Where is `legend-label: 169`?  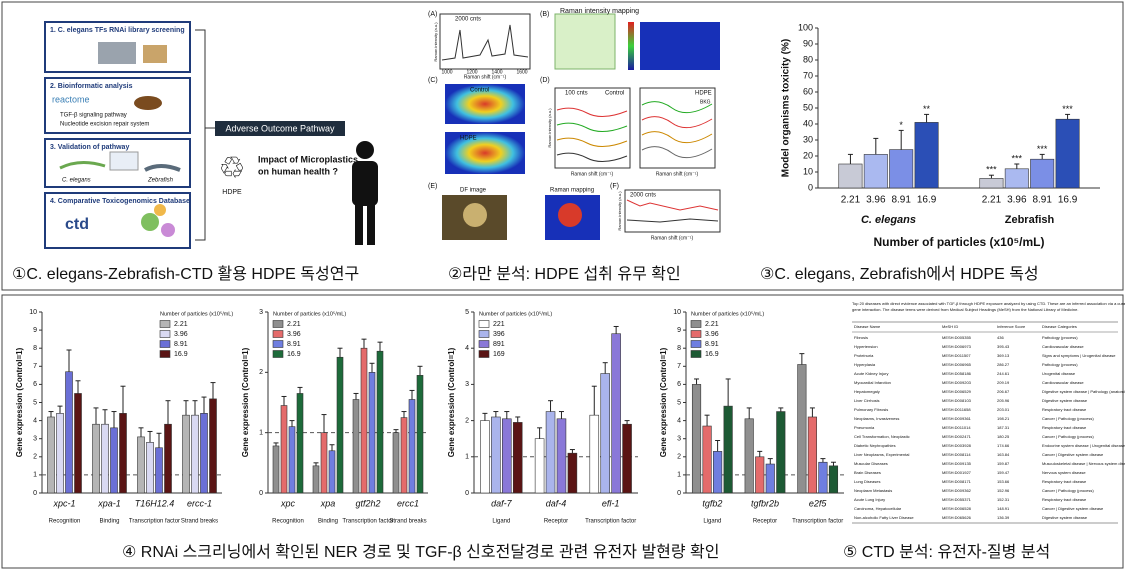
legend-label: 169 is located at coordinates (499, 354).